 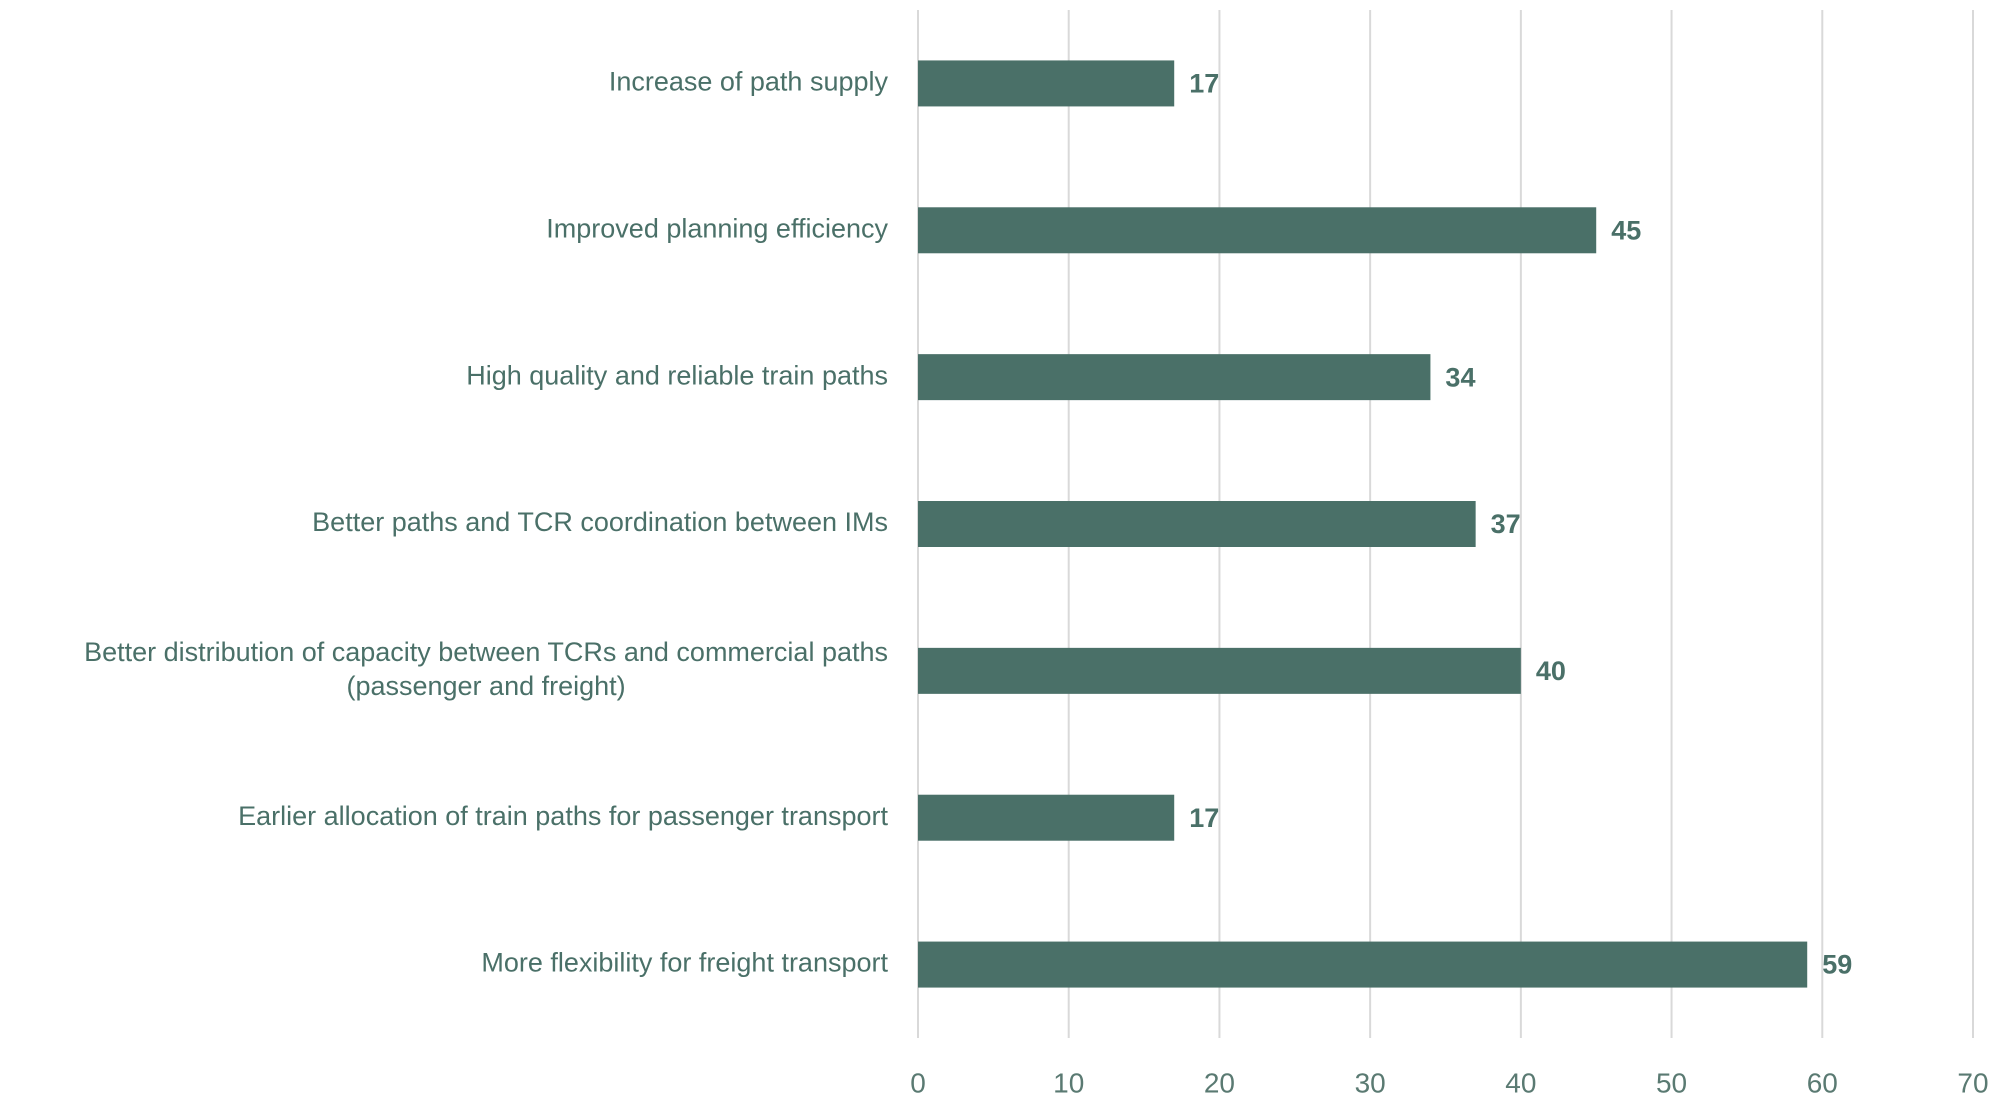 I want to click on value-label: 37, so click(x=1506, y=524).